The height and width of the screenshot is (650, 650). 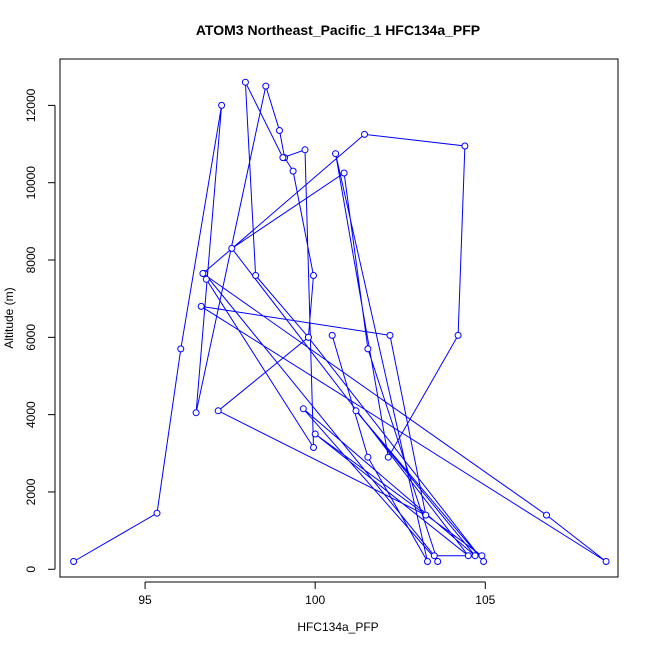 What do you see at coordinates (31, 569) in the screenshot?
I see `y-tick-label: 0` at bounding box center [31, 569].